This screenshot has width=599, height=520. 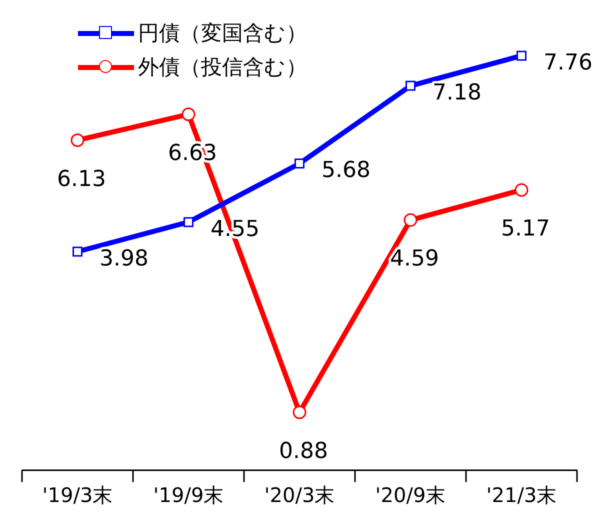 What do you see at coordinates (77, 495) in the screenshot?
I see `x-tick-label: '19/3末` at bounding box center [77, 495].